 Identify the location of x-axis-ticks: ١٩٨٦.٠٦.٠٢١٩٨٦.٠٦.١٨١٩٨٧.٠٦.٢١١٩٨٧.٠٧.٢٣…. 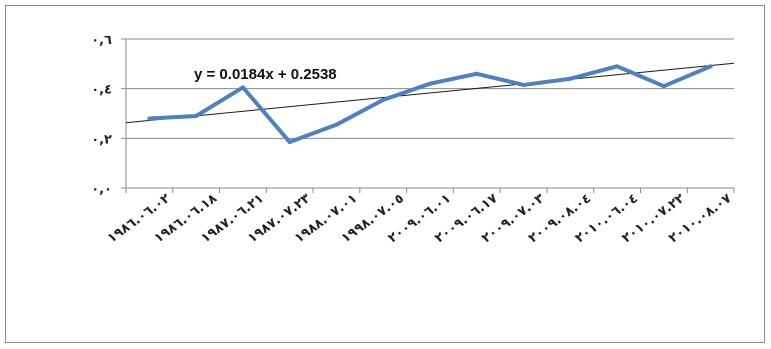
(420, 217).